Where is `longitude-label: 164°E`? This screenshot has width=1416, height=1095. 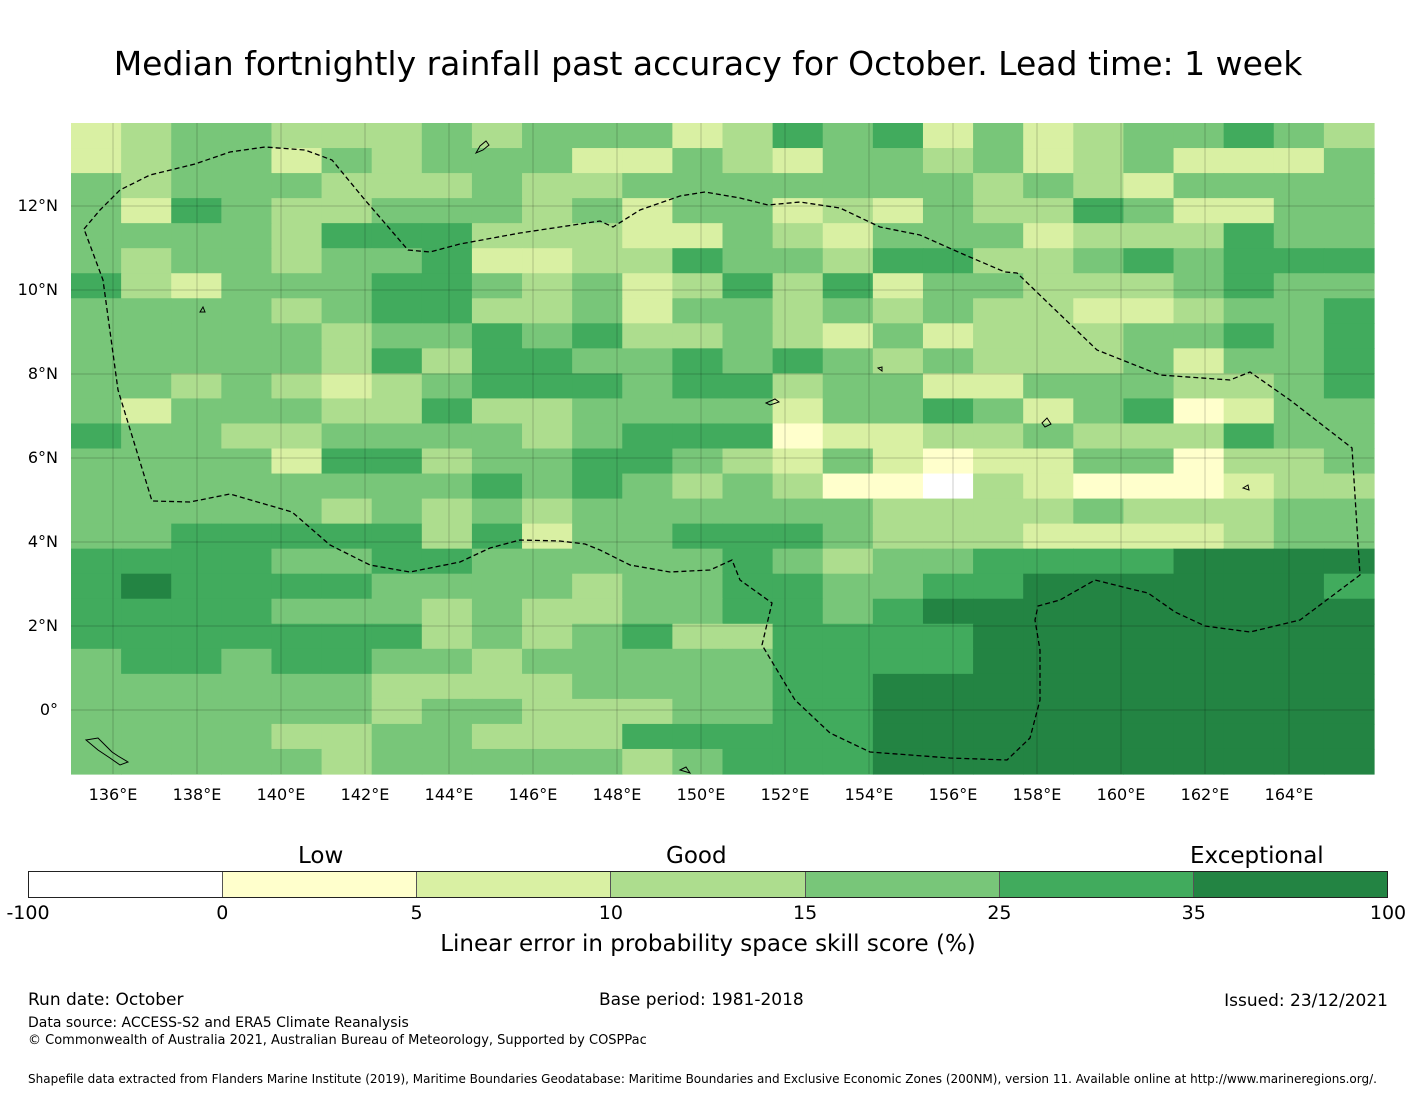
longitude-label: 164°E is located at coordinates (1289, 794).